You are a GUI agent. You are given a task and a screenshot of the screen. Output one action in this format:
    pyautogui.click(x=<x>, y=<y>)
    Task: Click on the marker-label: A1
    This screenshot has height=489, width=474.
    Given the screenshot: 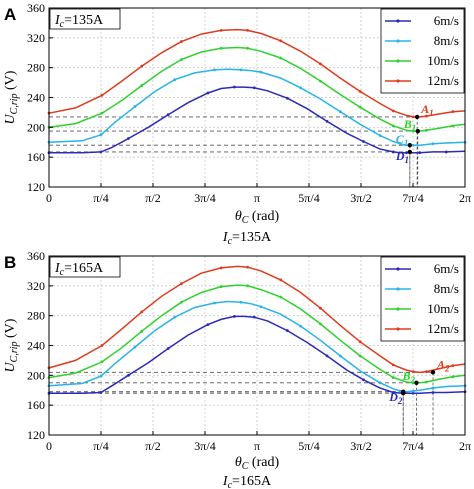 What is the action you would take?
    pyautogui.click(x=427, y=110)
    